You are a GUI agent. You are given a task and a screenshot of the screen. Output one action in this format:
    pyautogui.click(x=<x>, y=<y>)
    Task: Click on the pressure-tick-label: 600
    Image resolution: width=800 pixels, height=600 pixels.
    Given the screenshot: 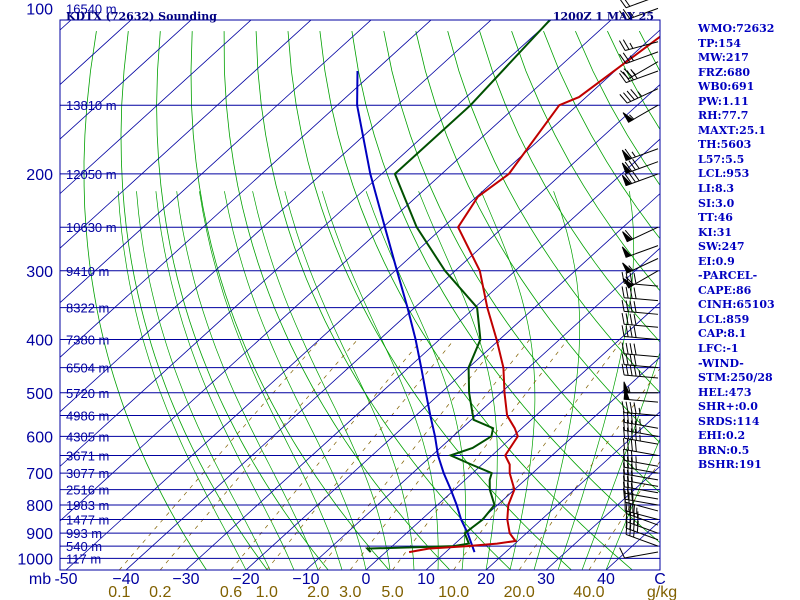 What is the action you would take?
    pyautogui.click(x=39, y=437)
    